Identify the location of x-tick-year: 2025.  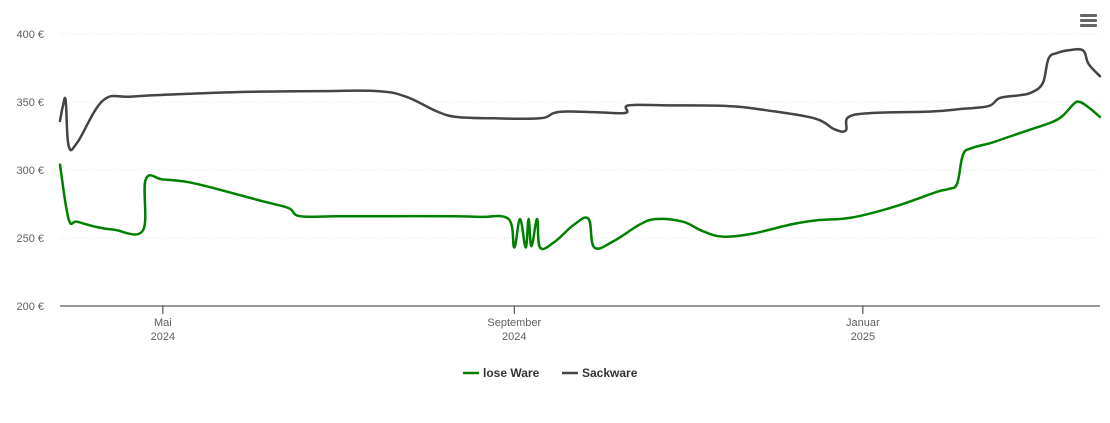
(863, 337).